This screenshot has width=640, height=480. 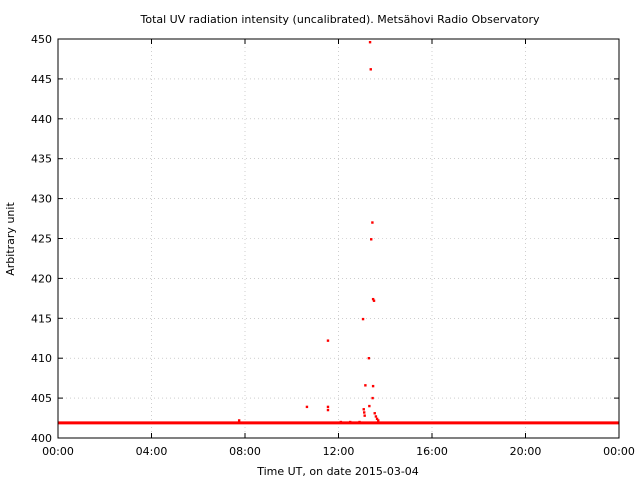 What do you see at coordinates (41, 318) in the screenshot?
I see `y-tick-label: 415` at bounding box center [41, 318].